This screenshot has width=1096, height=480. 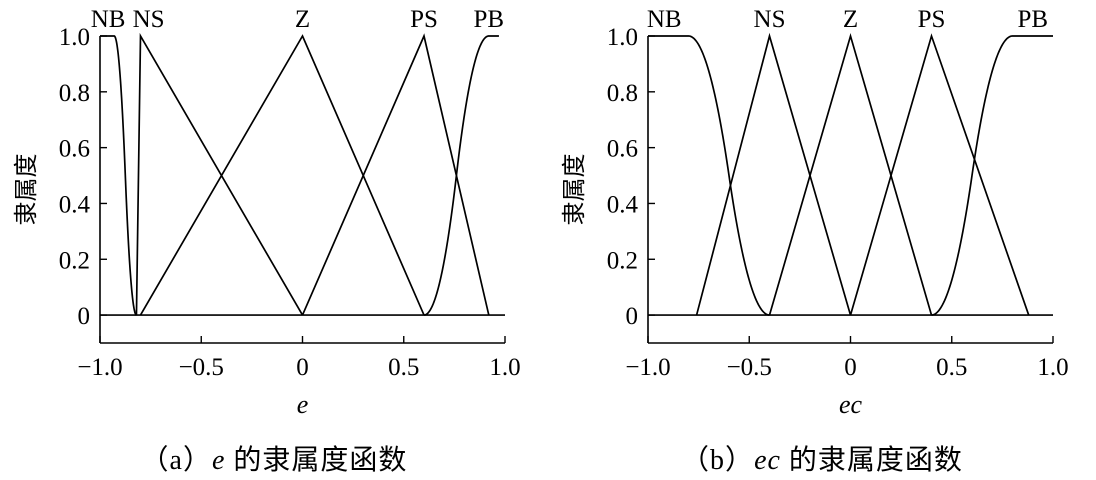 I want to click on caption-ec: （b）ec 的隶属度函数, so click(x=822, y=458).